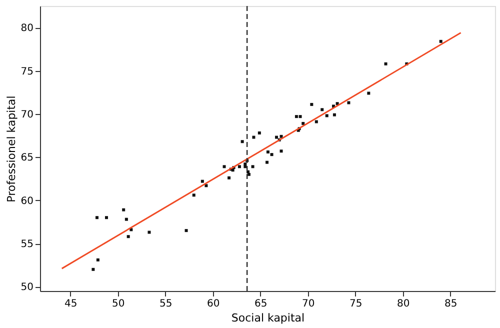 The height and width of the screenshot is (328, 500). I want to click on y-tick-label: 70, so click(27, 114).